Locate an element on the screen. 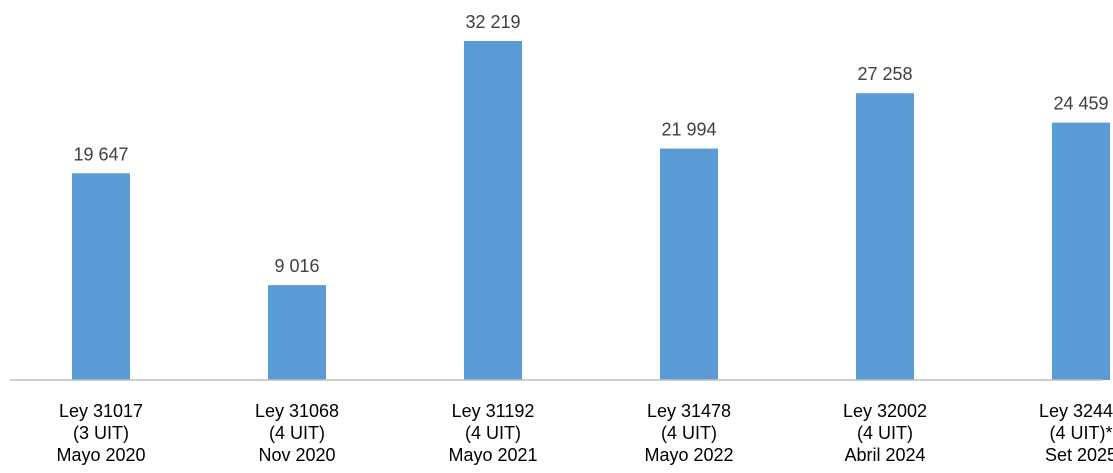  x-tick-label-5-line-2: (4 UIT) is located at coordinates (885, 433).